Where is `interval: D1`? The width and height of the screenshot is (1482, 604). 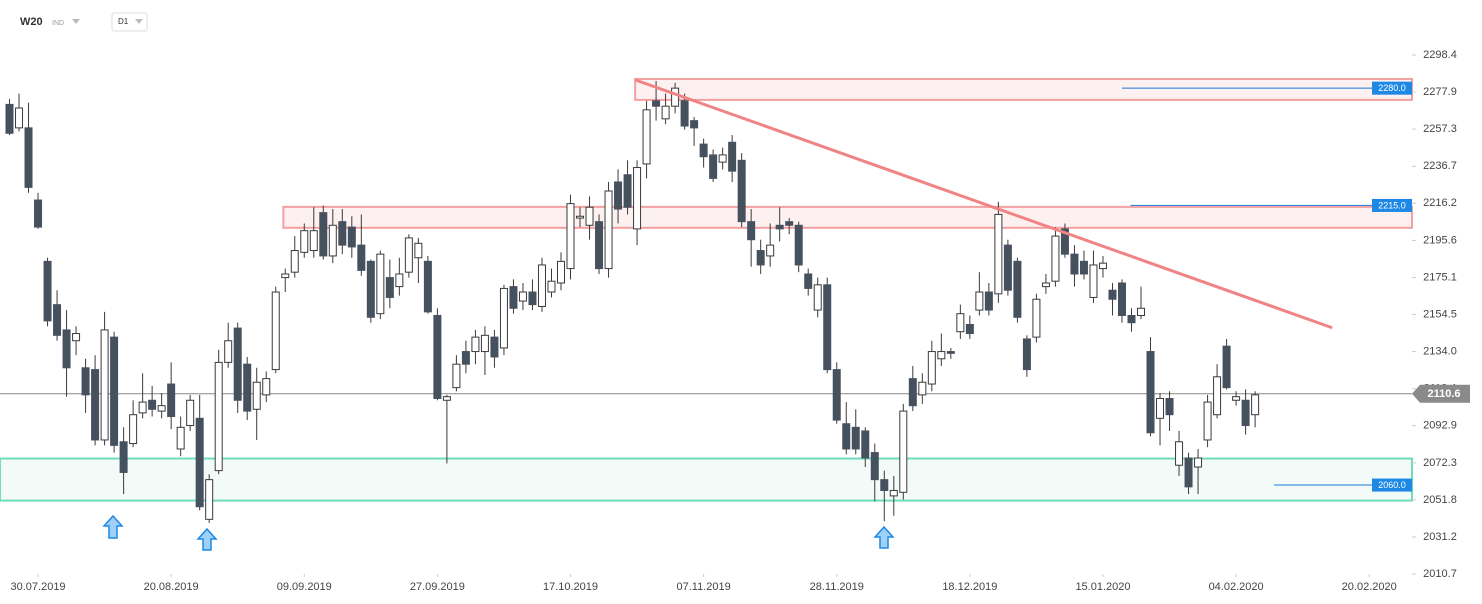 interval: D1 is located at coordinates (123, 21).